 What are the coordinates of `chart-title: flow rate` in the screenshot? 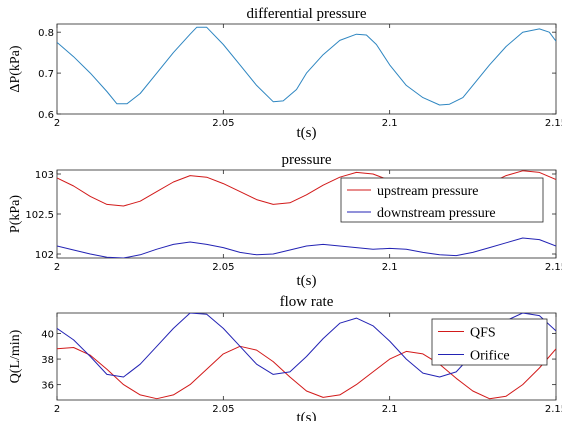 It's located at (307, 302).